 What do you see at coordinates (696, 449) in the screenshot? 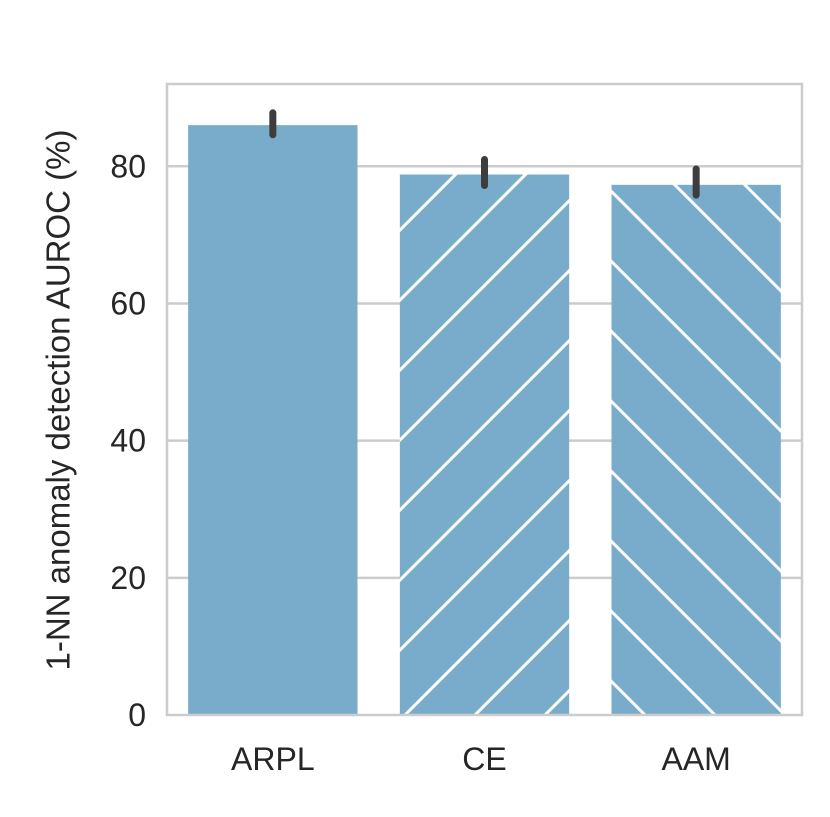
I see `bar-aam` at bounding box center [696, 449].